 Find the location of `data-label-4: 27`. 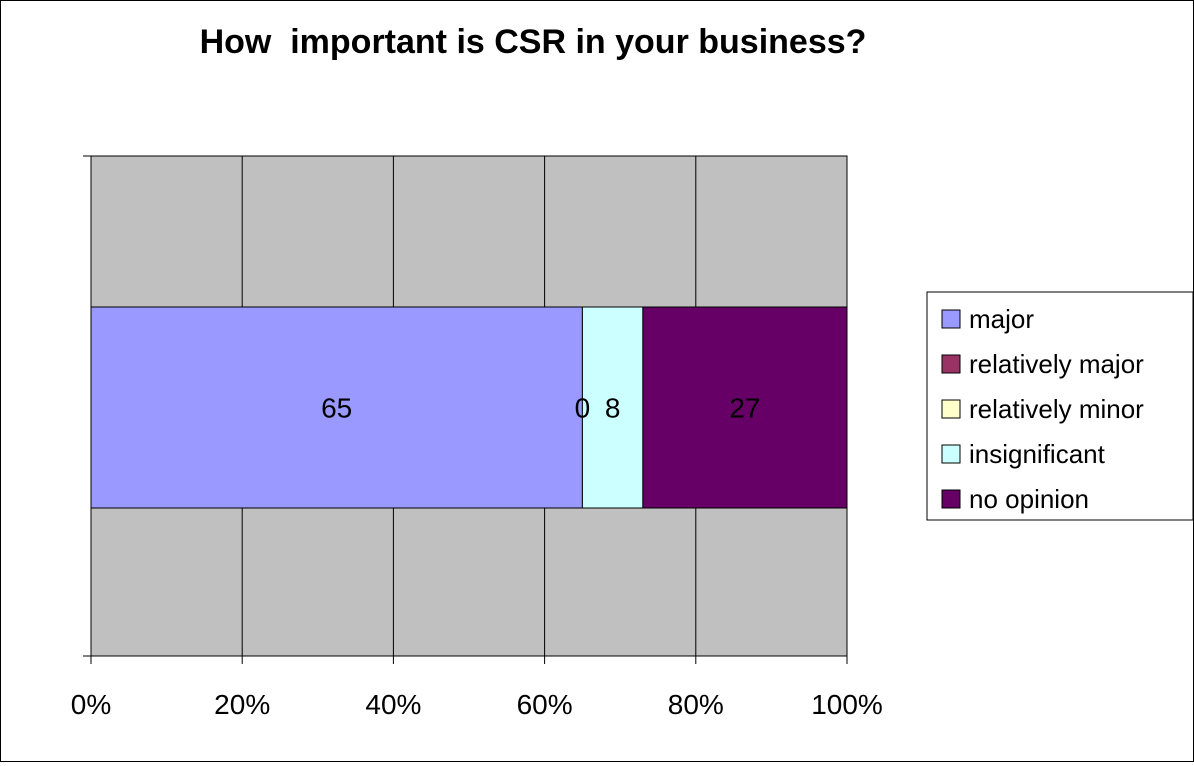

data-label-4: 27 is located at coordinates (744, 408).